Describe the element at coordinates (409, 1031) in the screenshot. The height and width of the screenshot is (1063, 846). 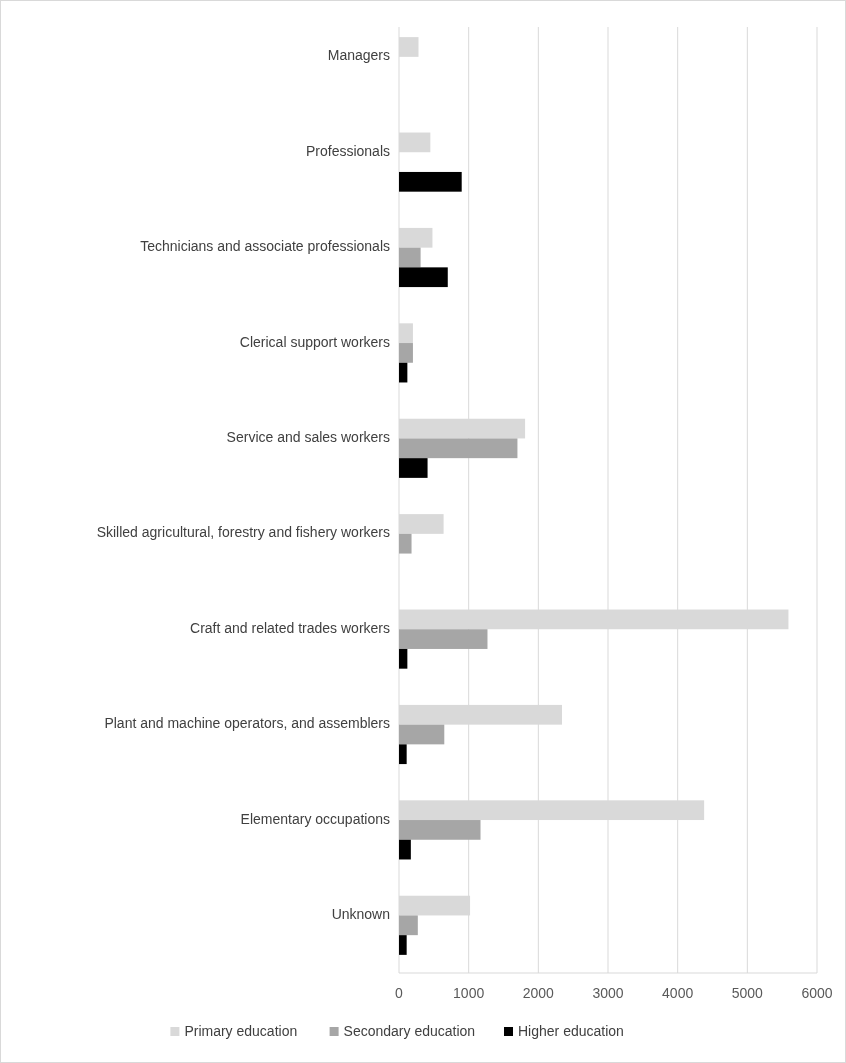
I see `legend-label: Secondary education` at that location.